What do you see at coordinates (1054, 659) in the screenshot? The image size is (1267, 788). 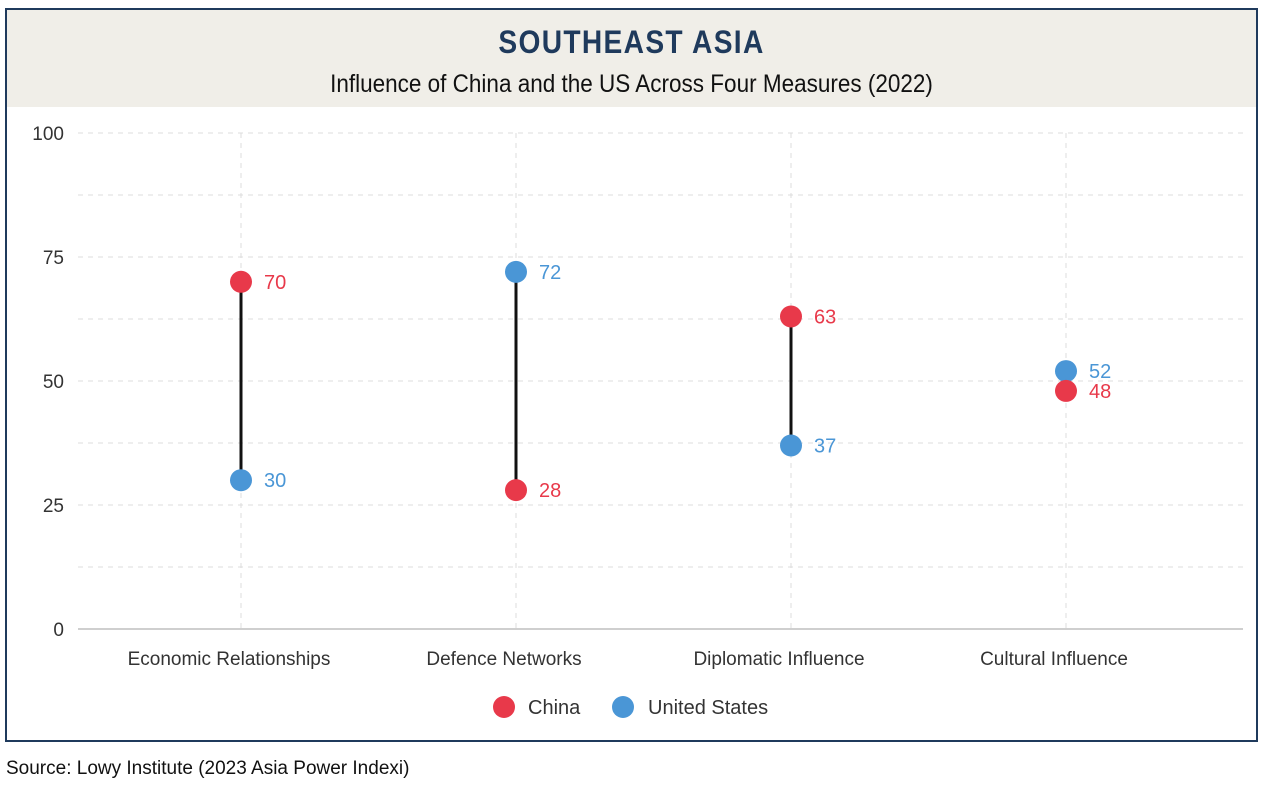 I see `x-category-label: Cultural Influence` at bounding box center [1054, 659].